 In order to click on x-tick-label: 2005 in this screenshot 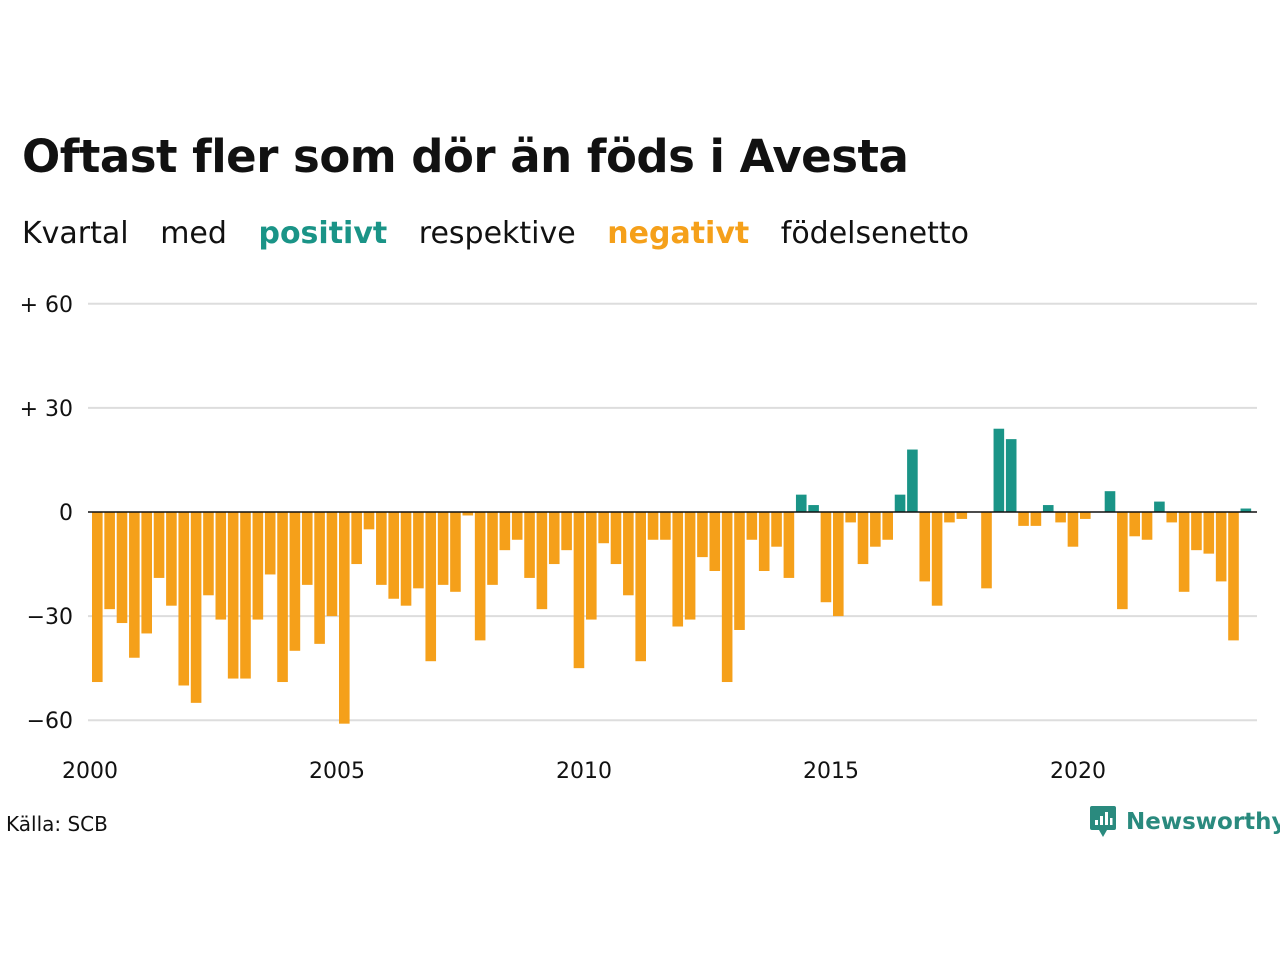, I will do `click(337, 769)`.